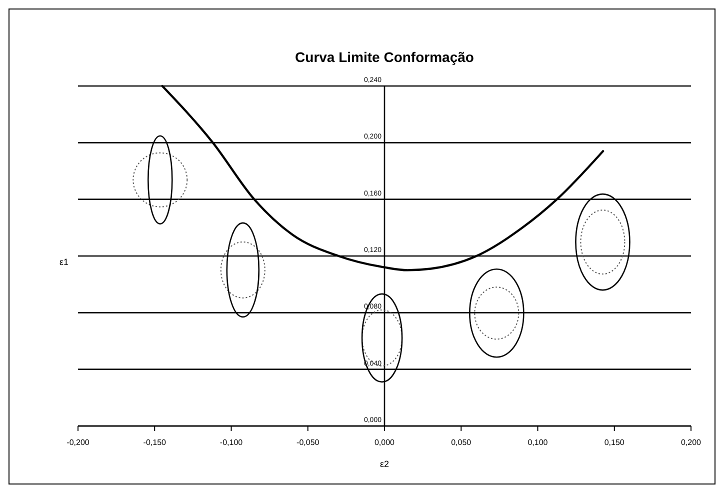  What do you see at coordinates (614, 442) in the screenshot?
I see `x-tick-label: 0,150` at bounding box center [614, 442].